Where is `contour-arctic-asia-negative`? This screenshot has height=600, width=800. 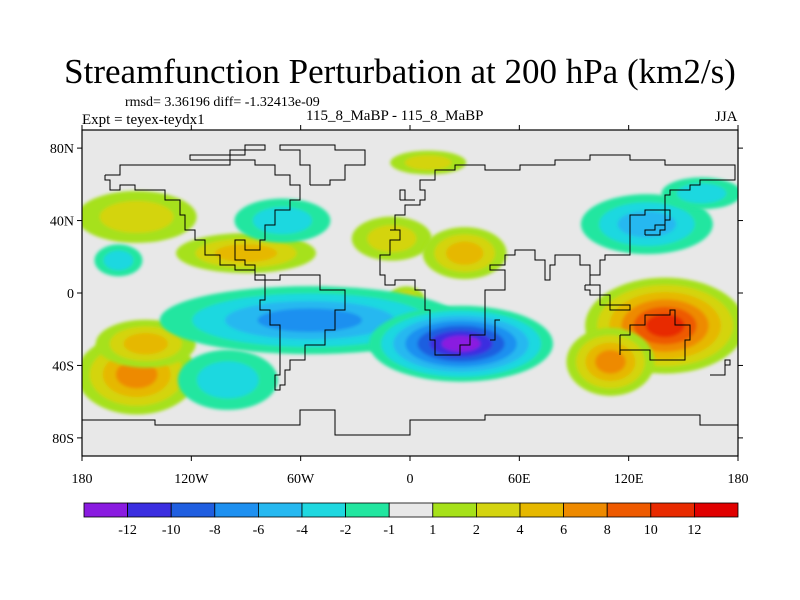
contour-arctic-asia-negative is located at coordinates (699, 193).